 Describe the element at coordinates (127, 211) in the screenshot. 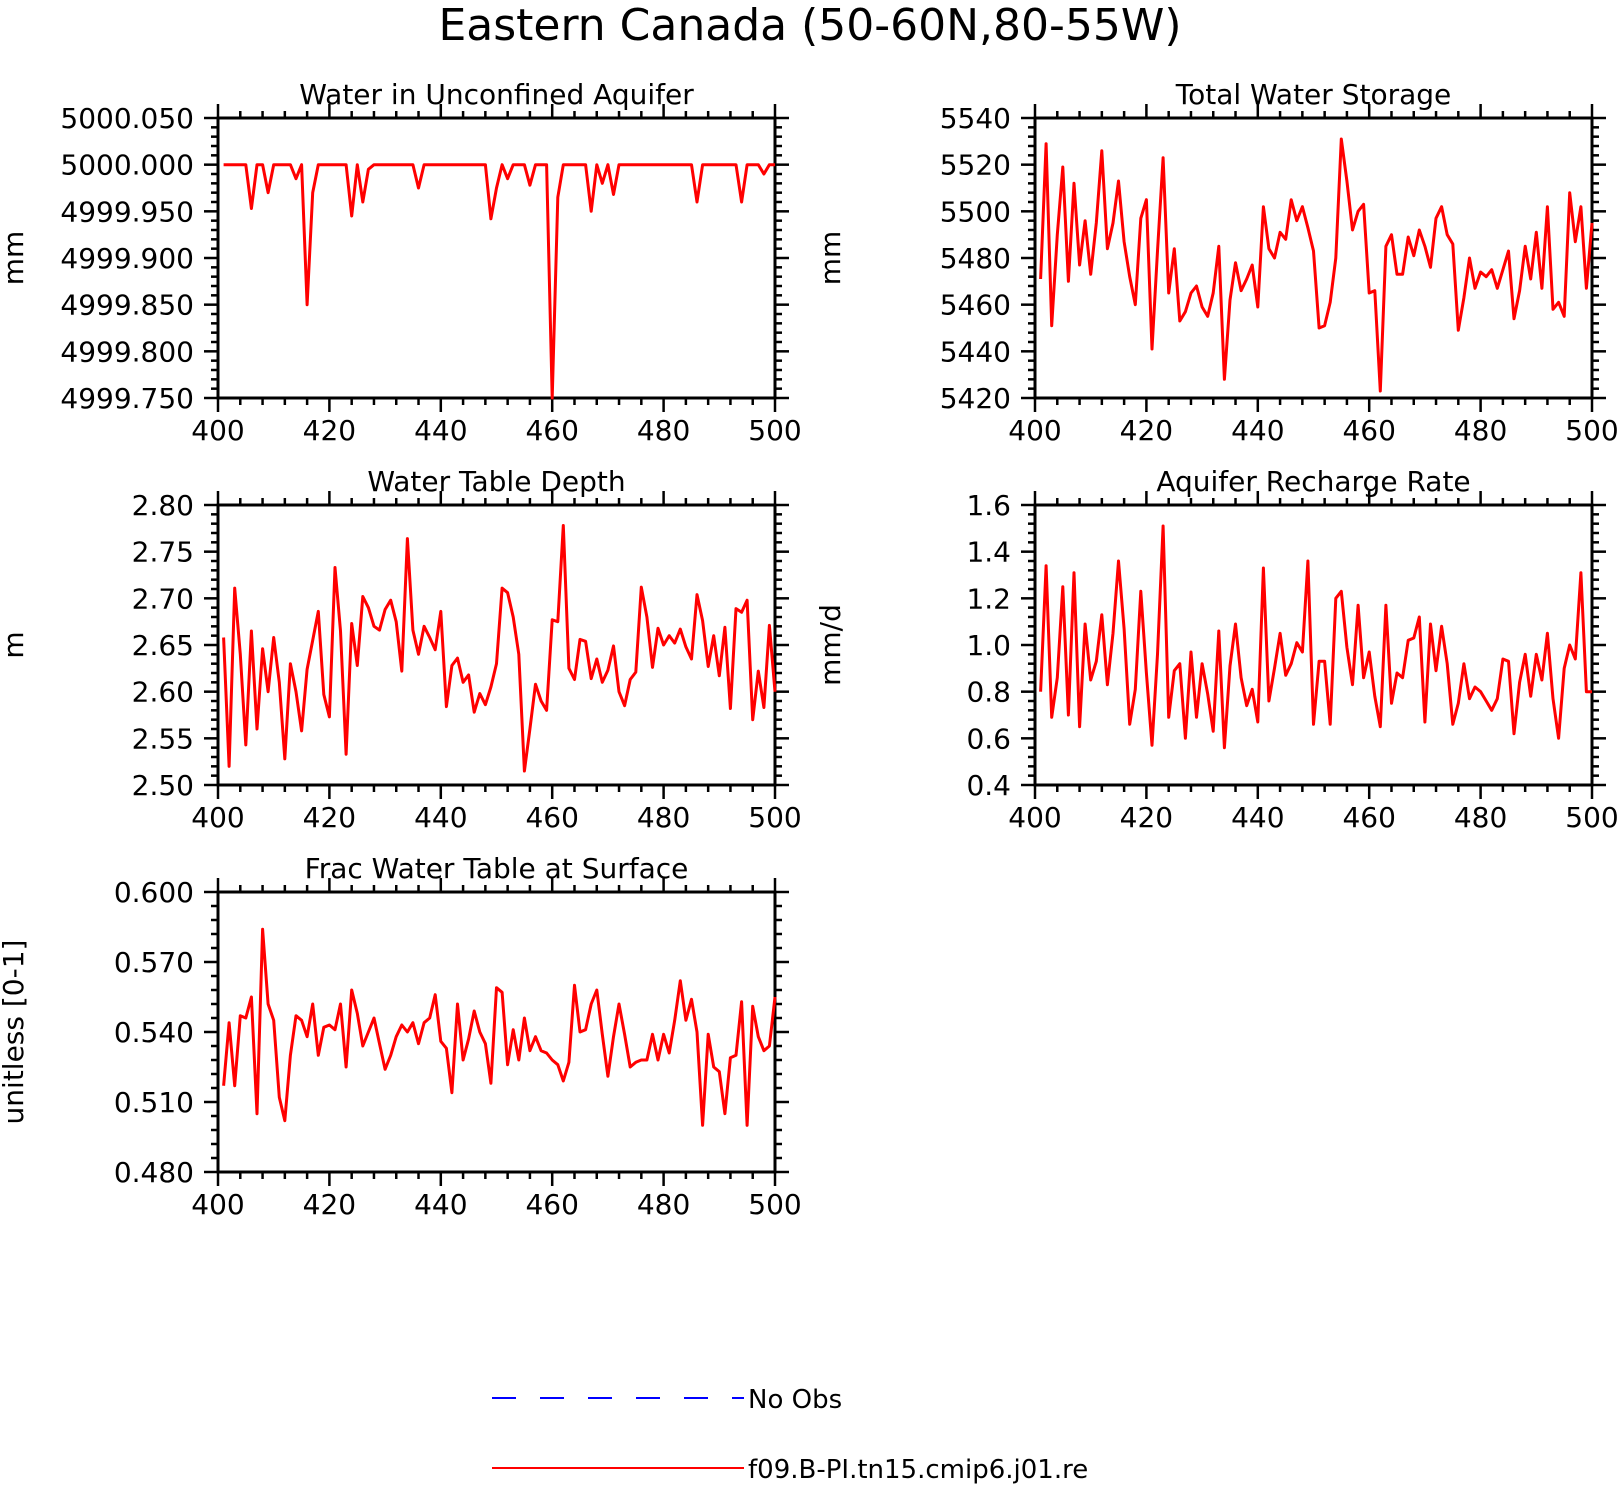

I see `y-tick-label: 4999.950` at that location.